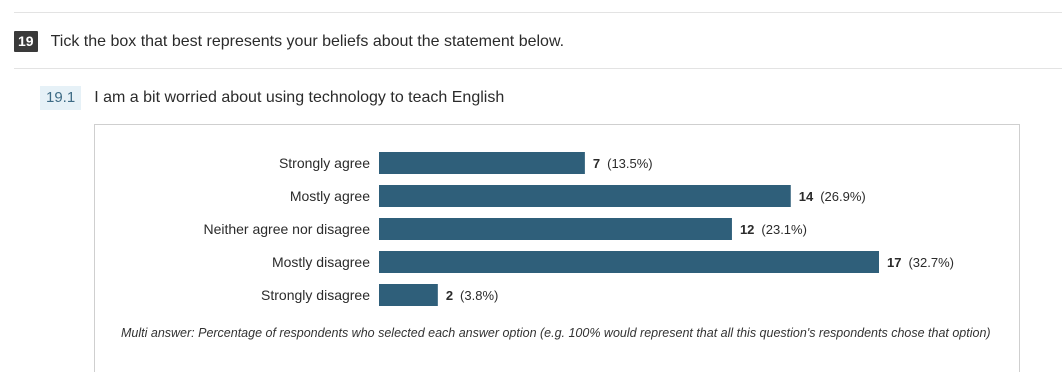 This screenshot has height=372, width=1062. Describe the element at coordinates (585, 196) in the screenshot. I see `bar-mostly-agree` at that location.